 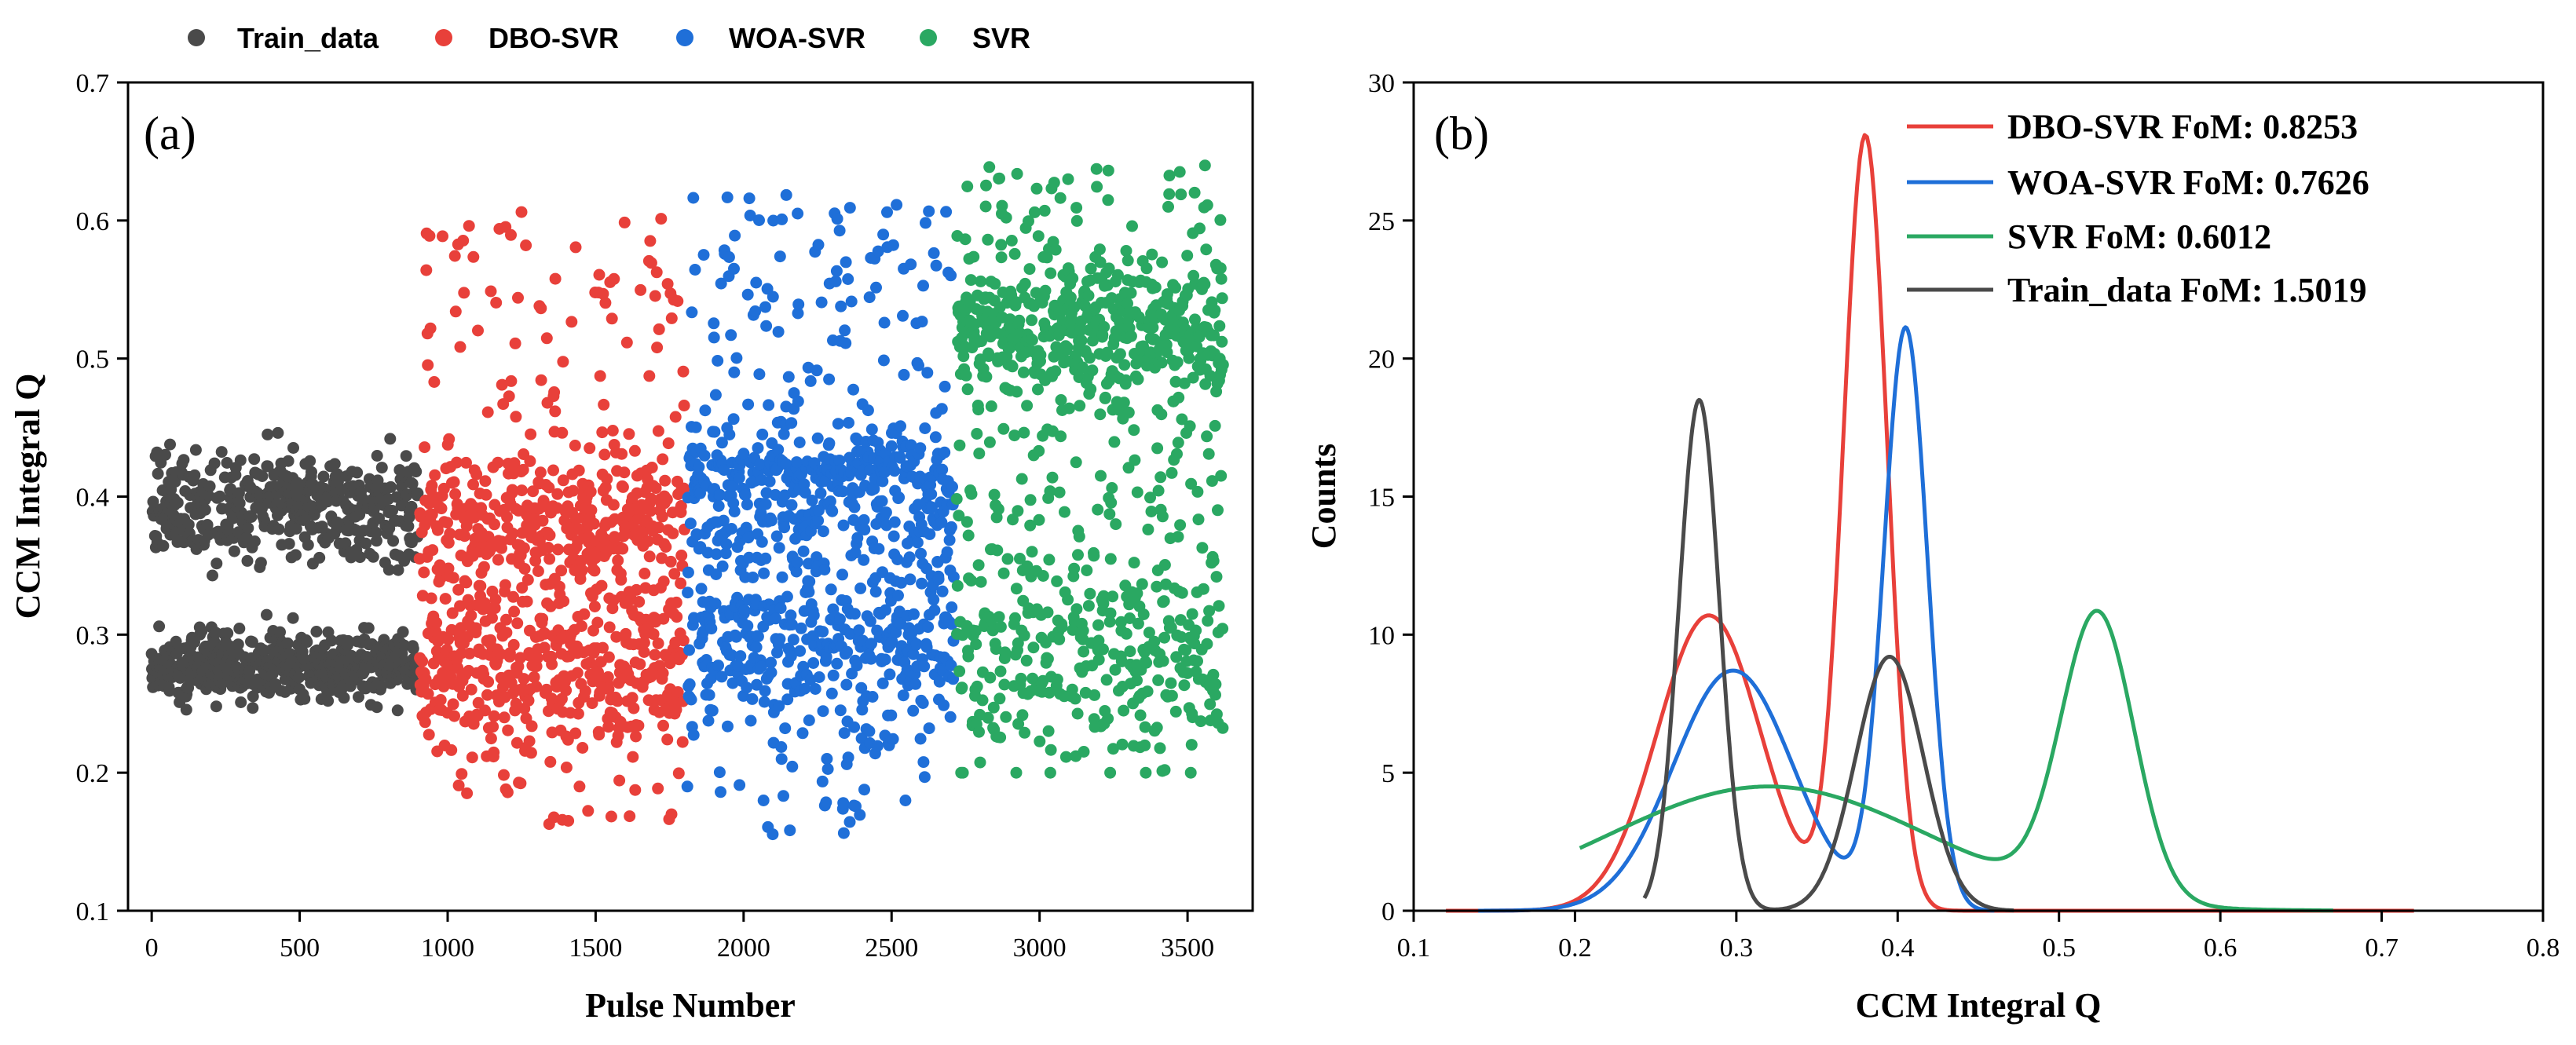 What do you see at coordinates (2544, 949) in the screenshot?
I see `x-tick-label: 0.8` at bounding box center [2544, 949].